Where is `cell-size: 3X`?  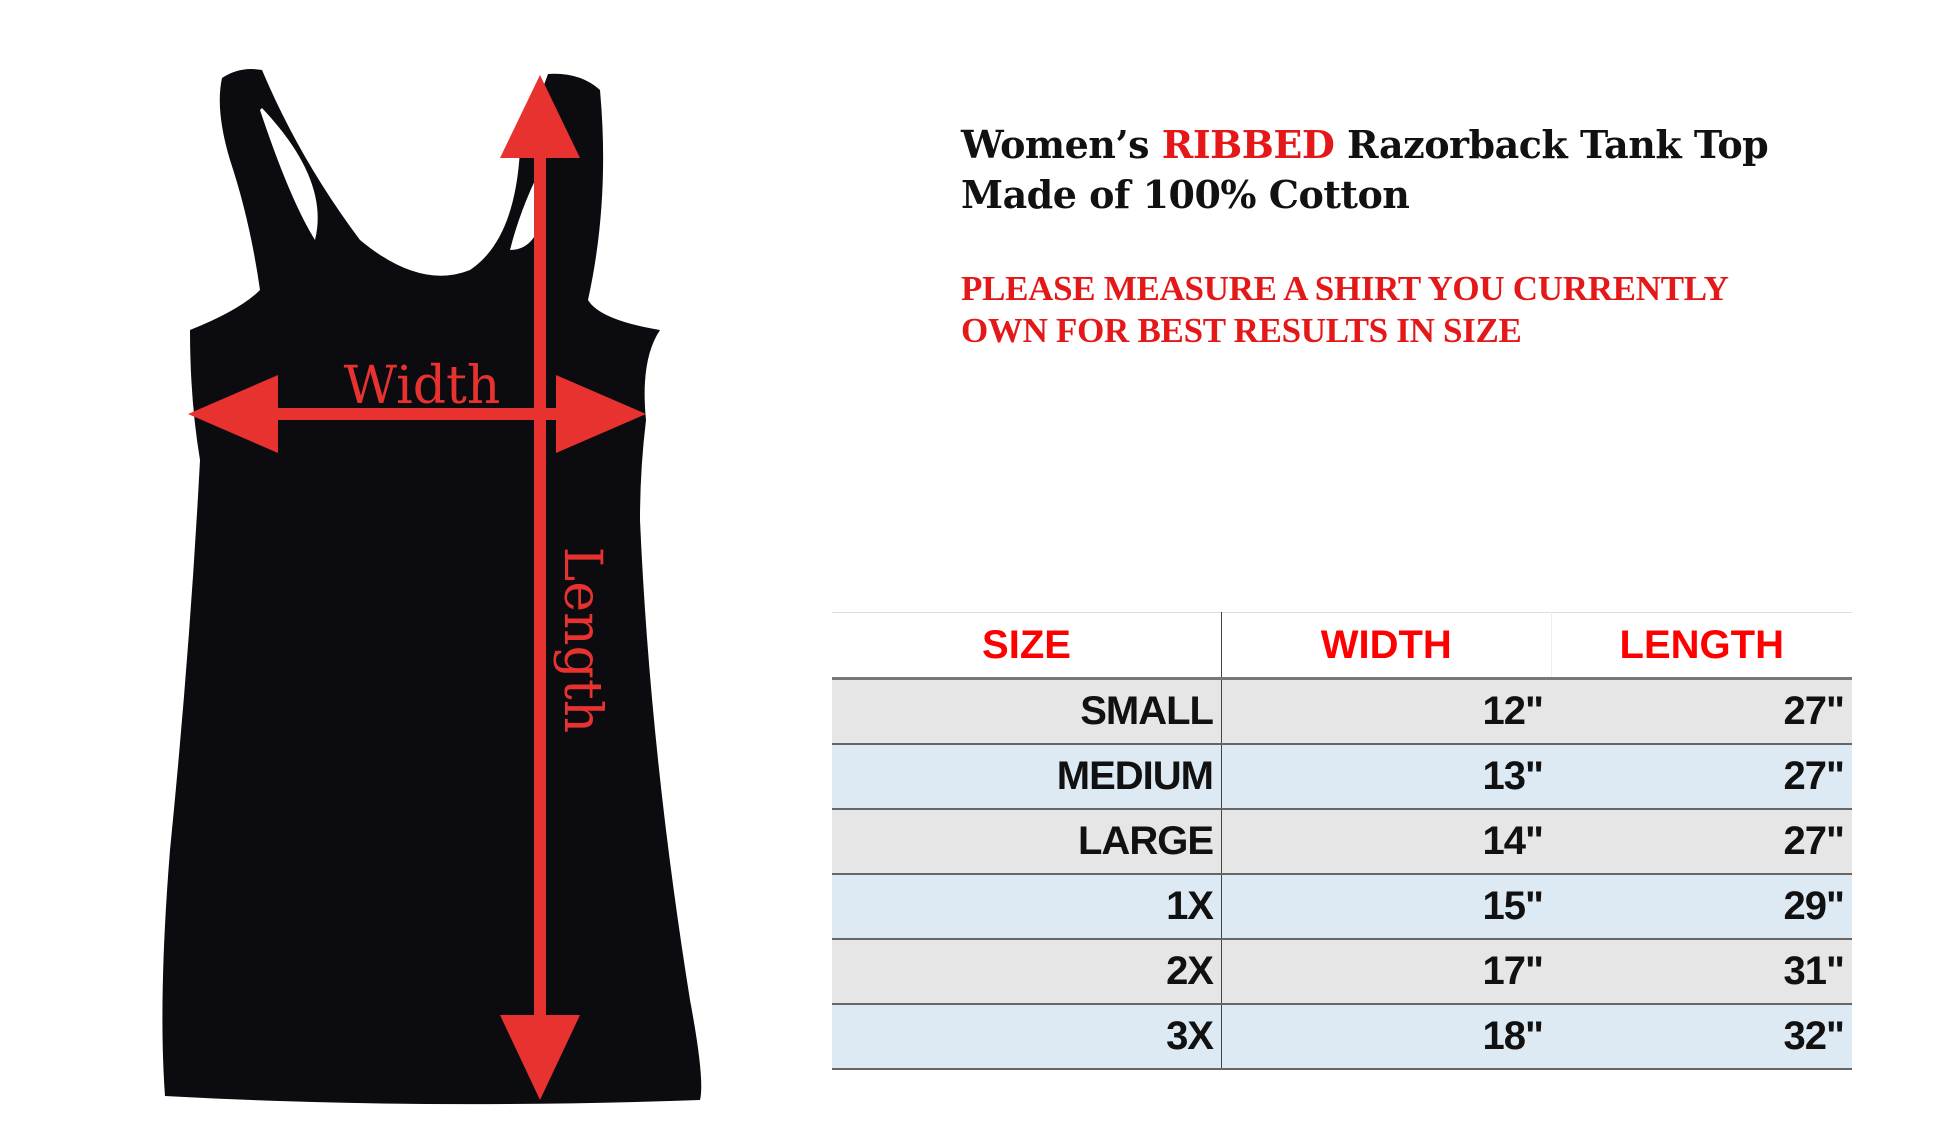
cell-size: 3X is located at coordinates (1027, 1037).